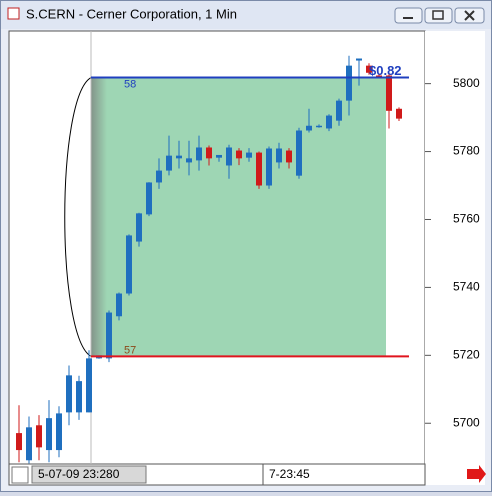 The image size is (492, 496). Describe the element at coordinates (438, 15) in the screenshot. I see `maximize-button` at that location.